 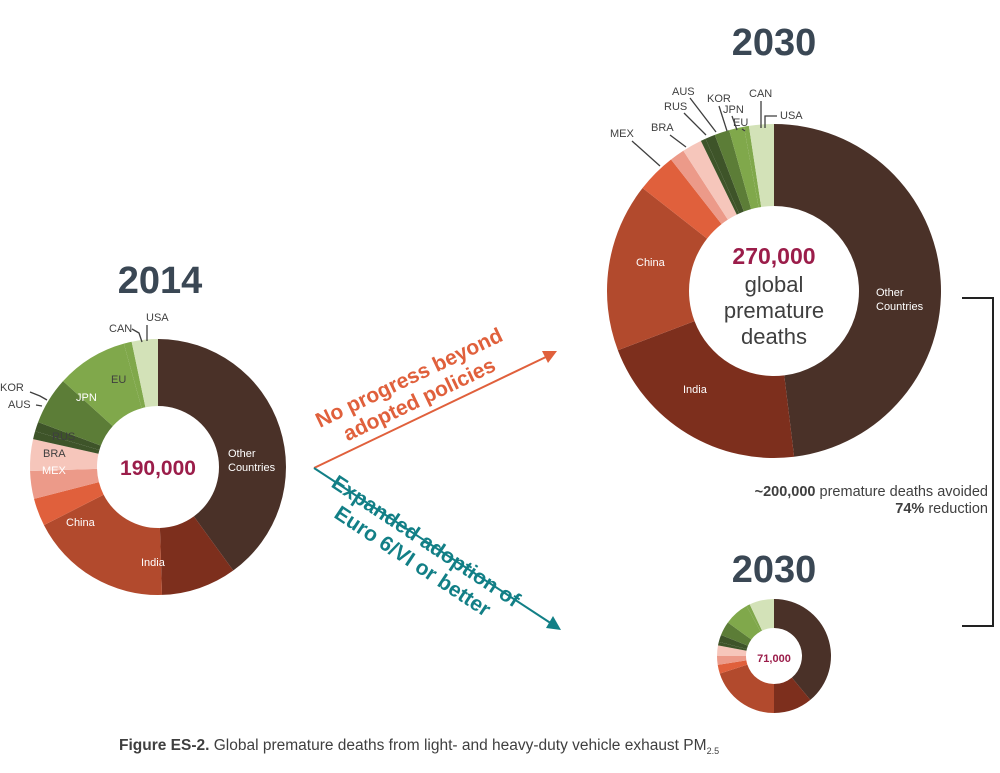 I want to click on center-value-2030-policy: 270,000, so click(x=773, y=256).